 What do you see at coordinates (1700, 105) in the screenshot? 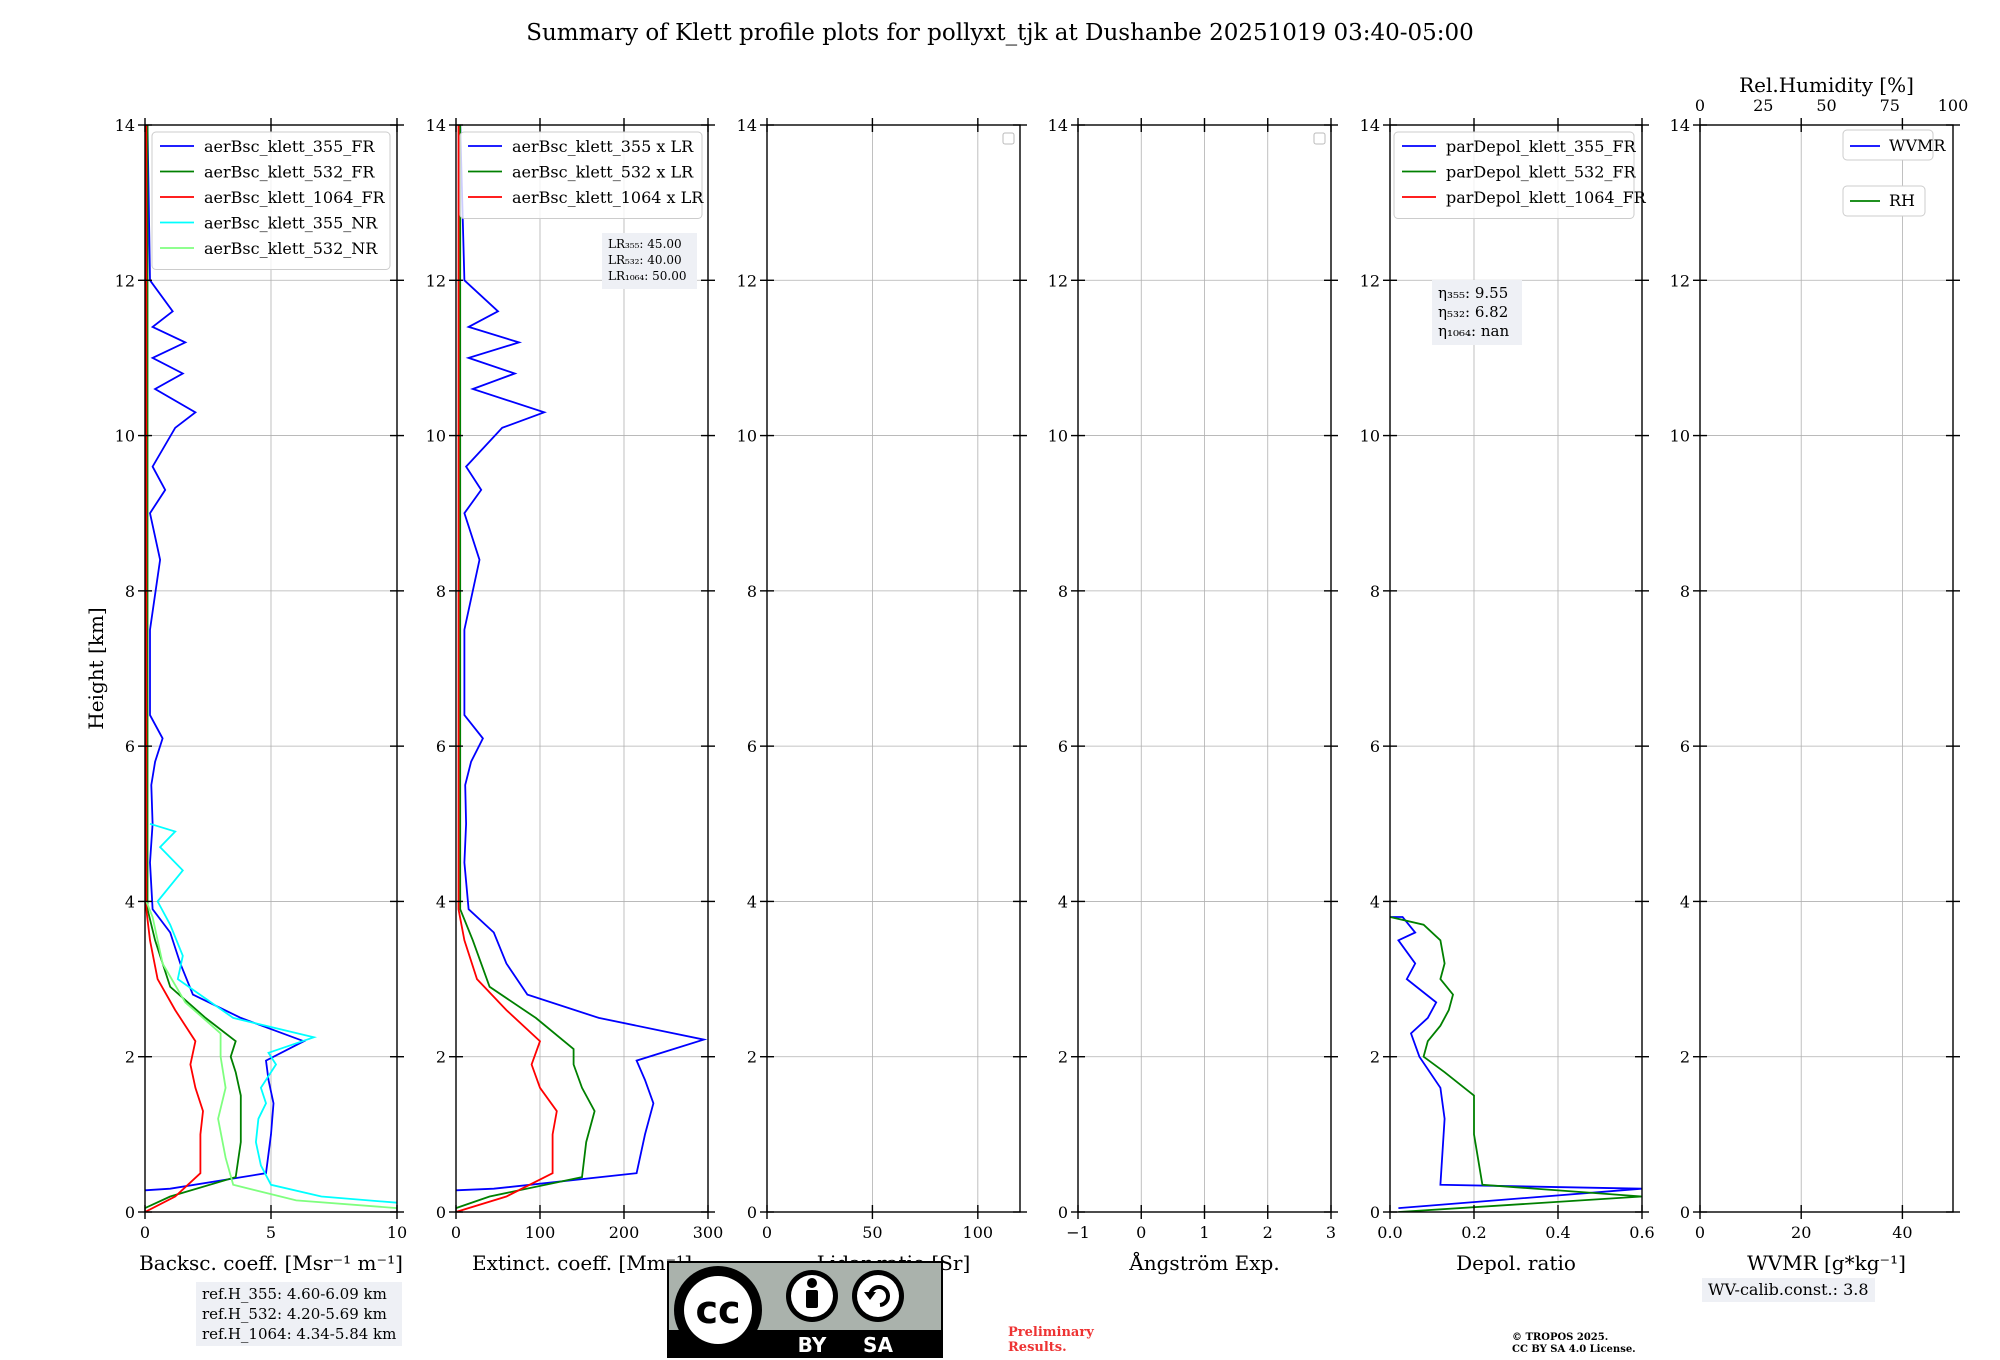
I see `top-x-tick-label: 0` at bounding box center [1700, 105].